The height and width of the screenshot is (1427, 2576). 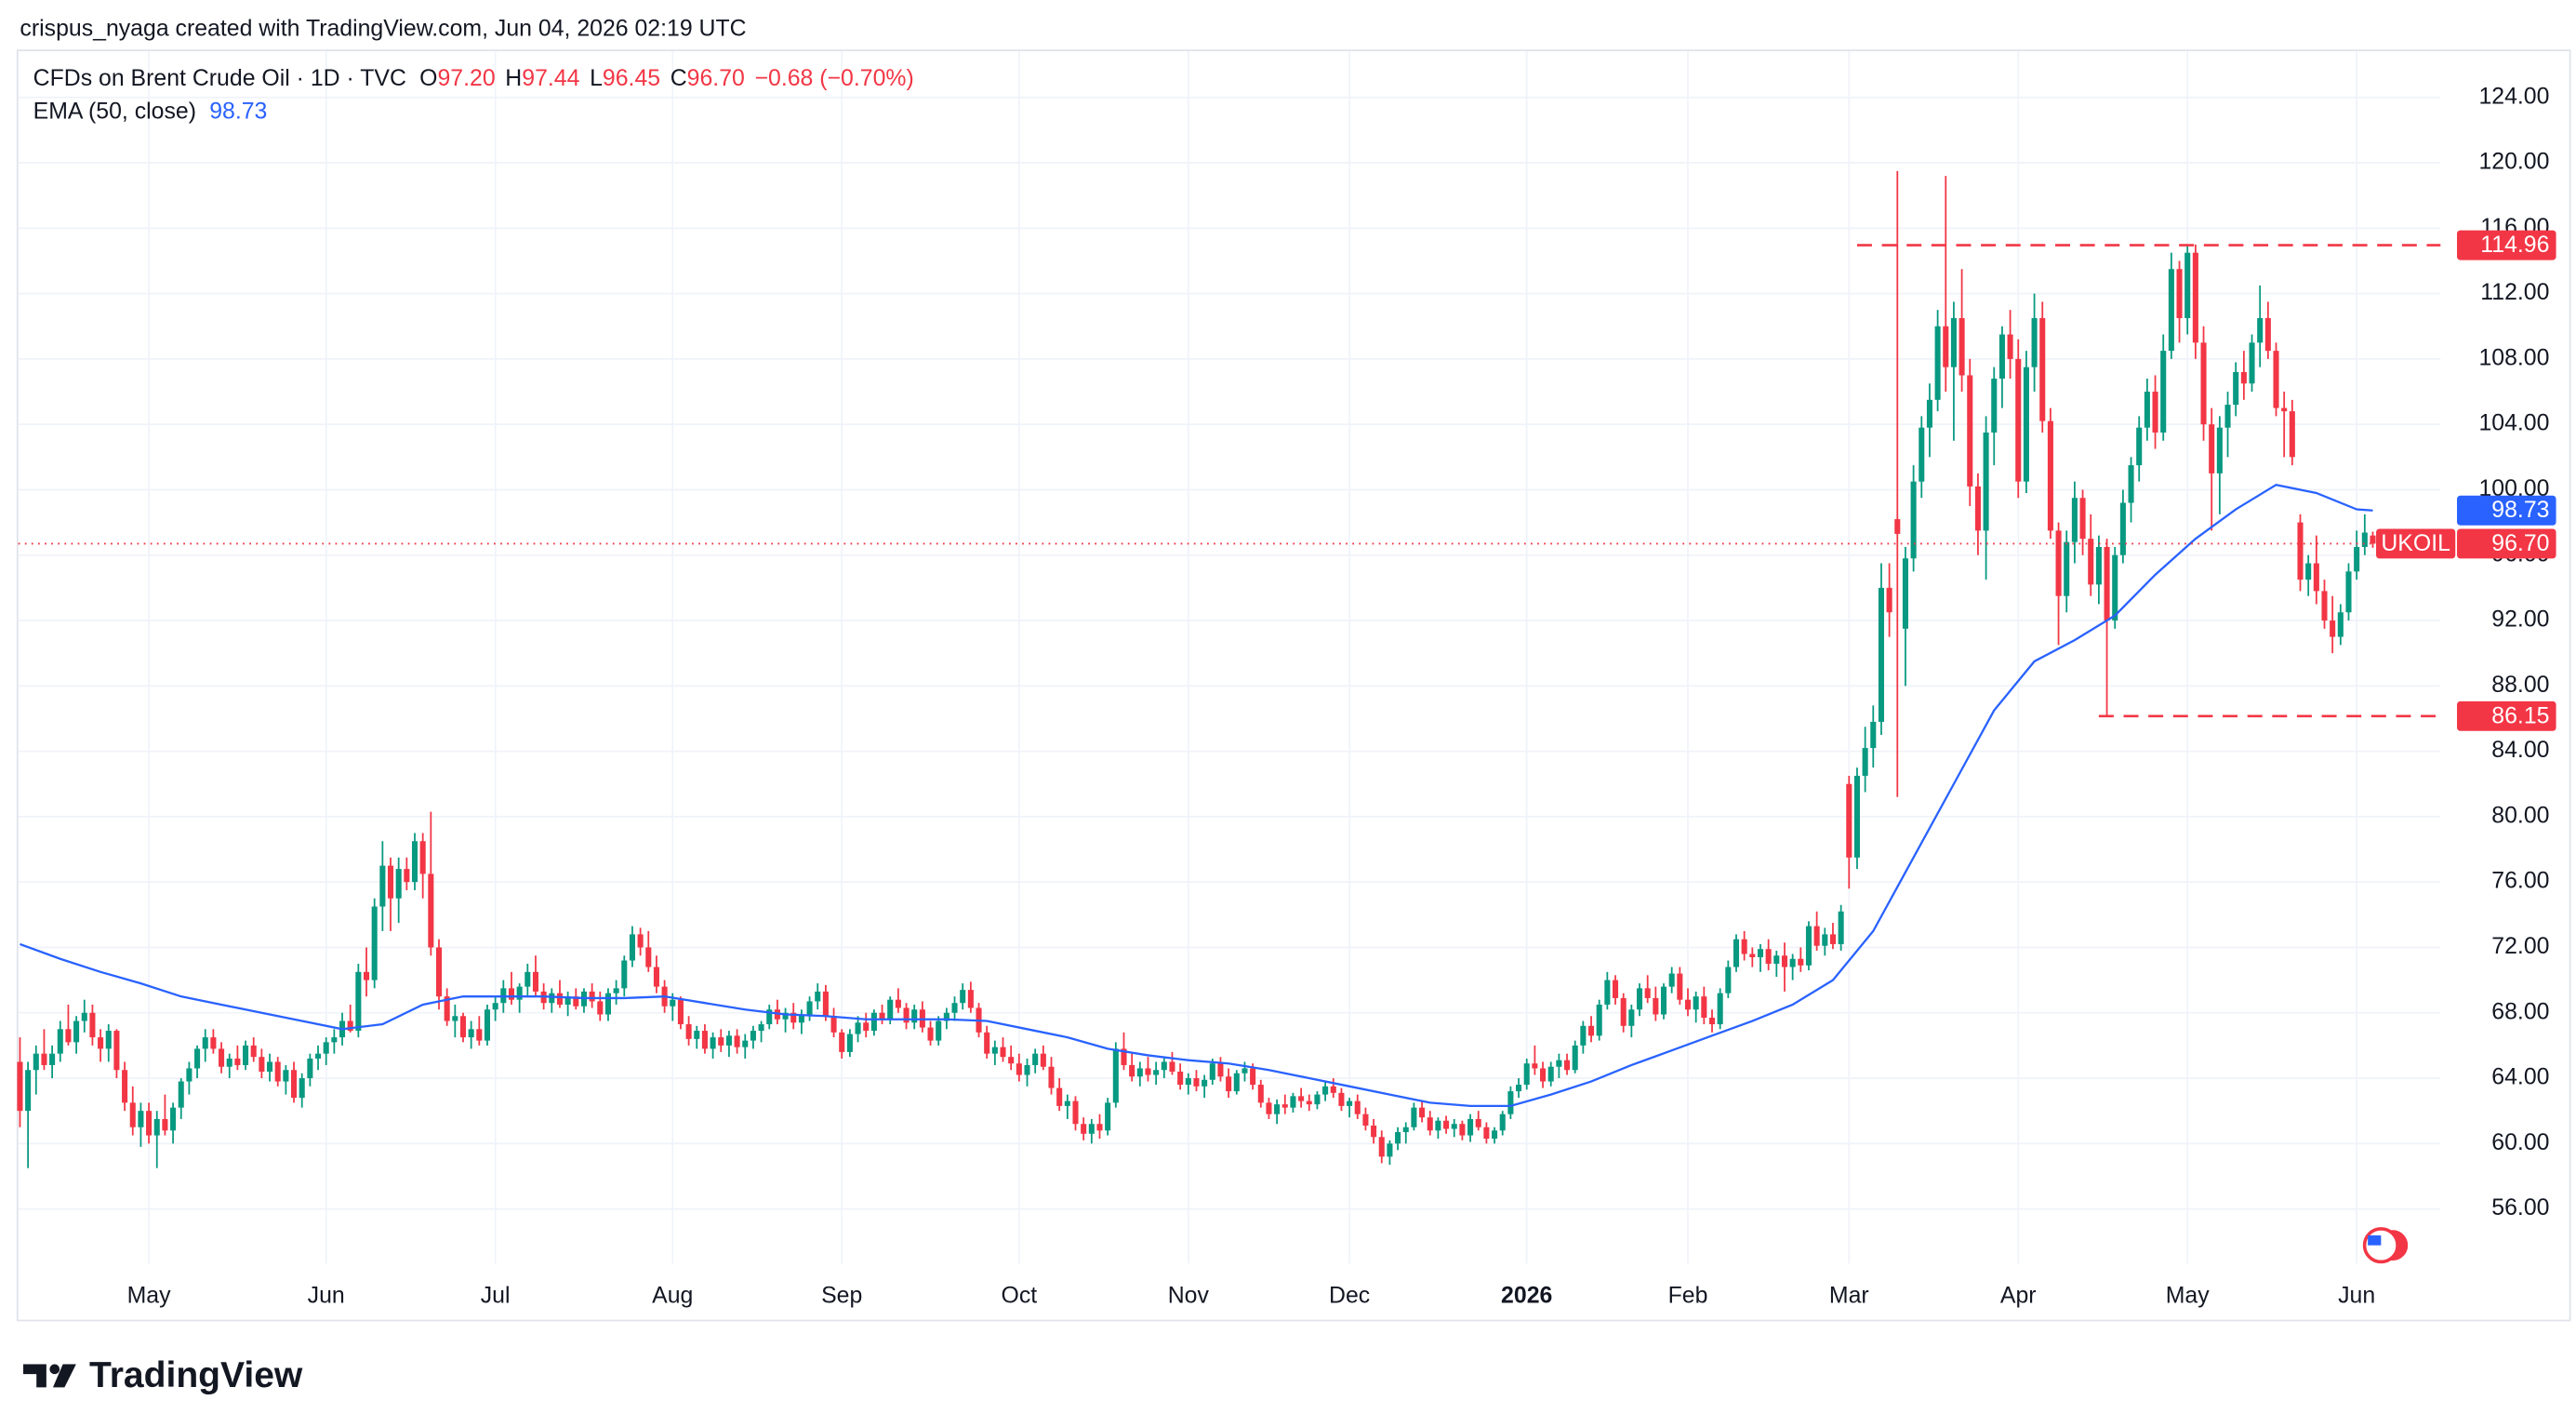 What do you see at coordinates (550, 78) in the screenshot?
I see `ohlc-value: 97.44` at bounding box center [550, 78].